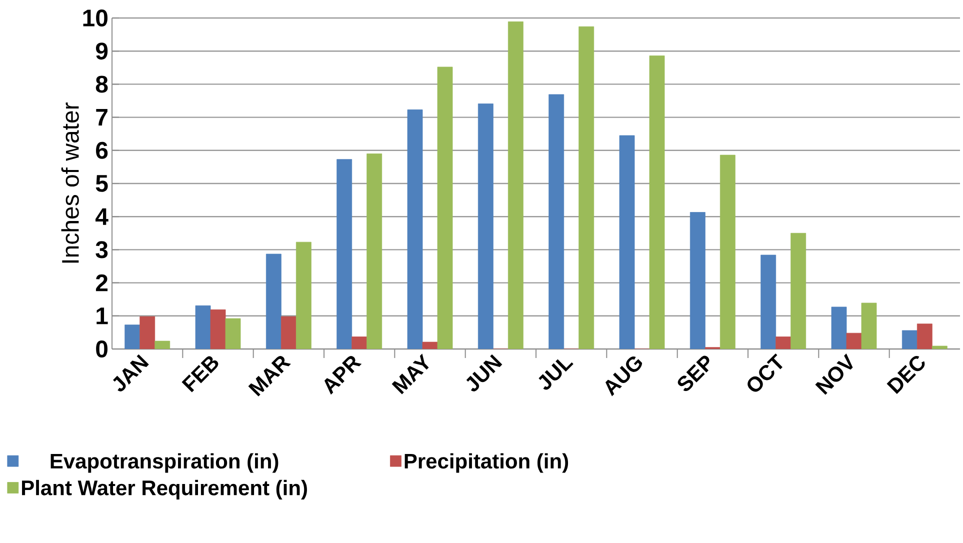 The height and width of the screenshot is (543, 963). I want to click on y-tick-label: 1, so click(102, 316).